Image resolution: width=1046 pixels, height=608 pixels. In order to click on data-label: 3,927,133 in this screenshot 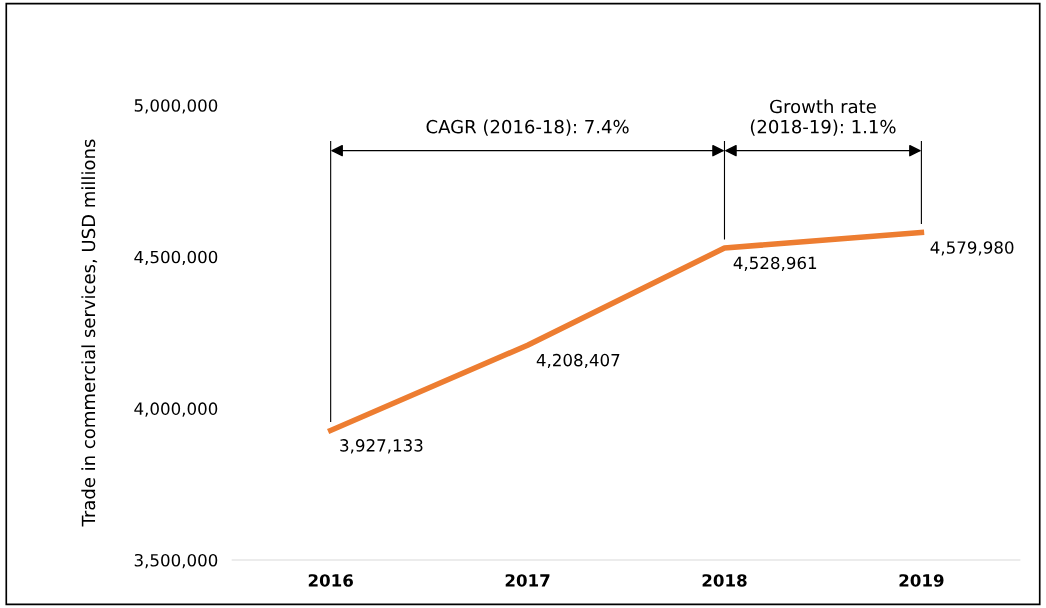, I will do `click(381, 446)`.